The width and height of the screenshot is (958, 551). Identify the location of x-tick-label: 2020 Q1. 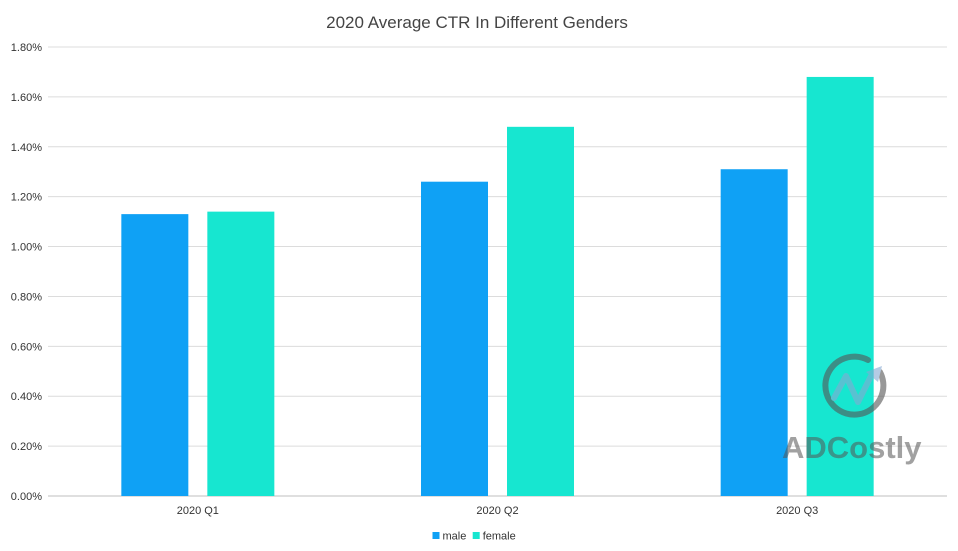
(198, 511).